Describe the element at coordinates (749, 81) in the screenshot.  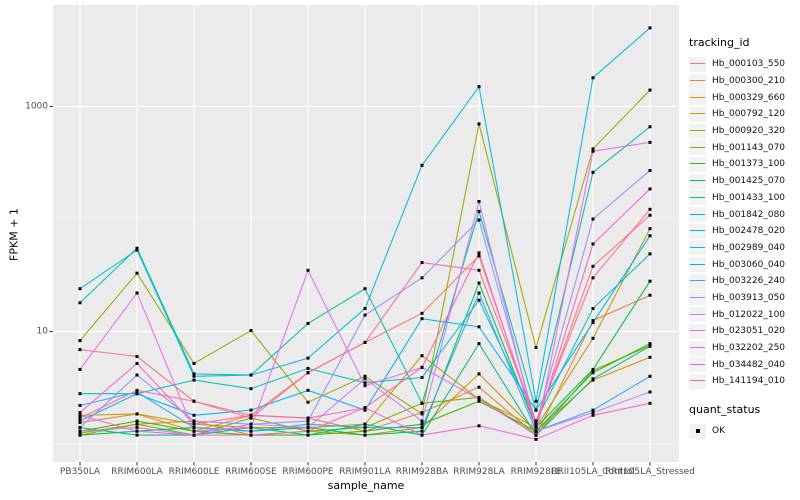
I see `legend-item-label: Hb_000300_210` at that location.